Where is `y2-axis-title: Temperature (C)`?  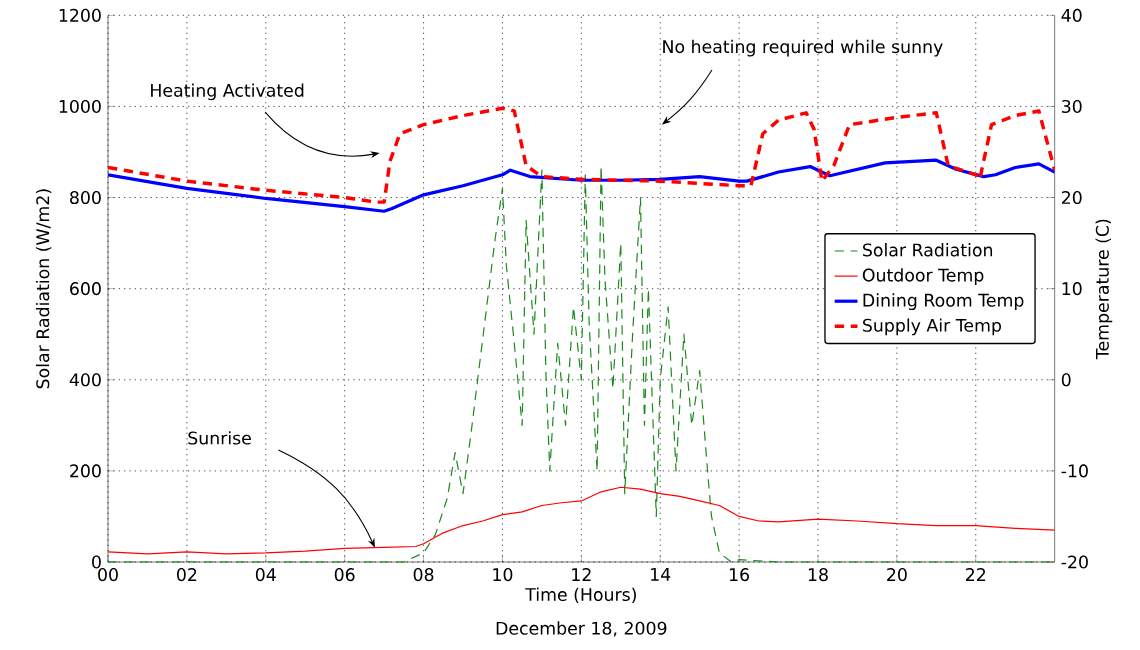
y2-axis-title: Temperature (C) is located at coordinates (1104, 289).